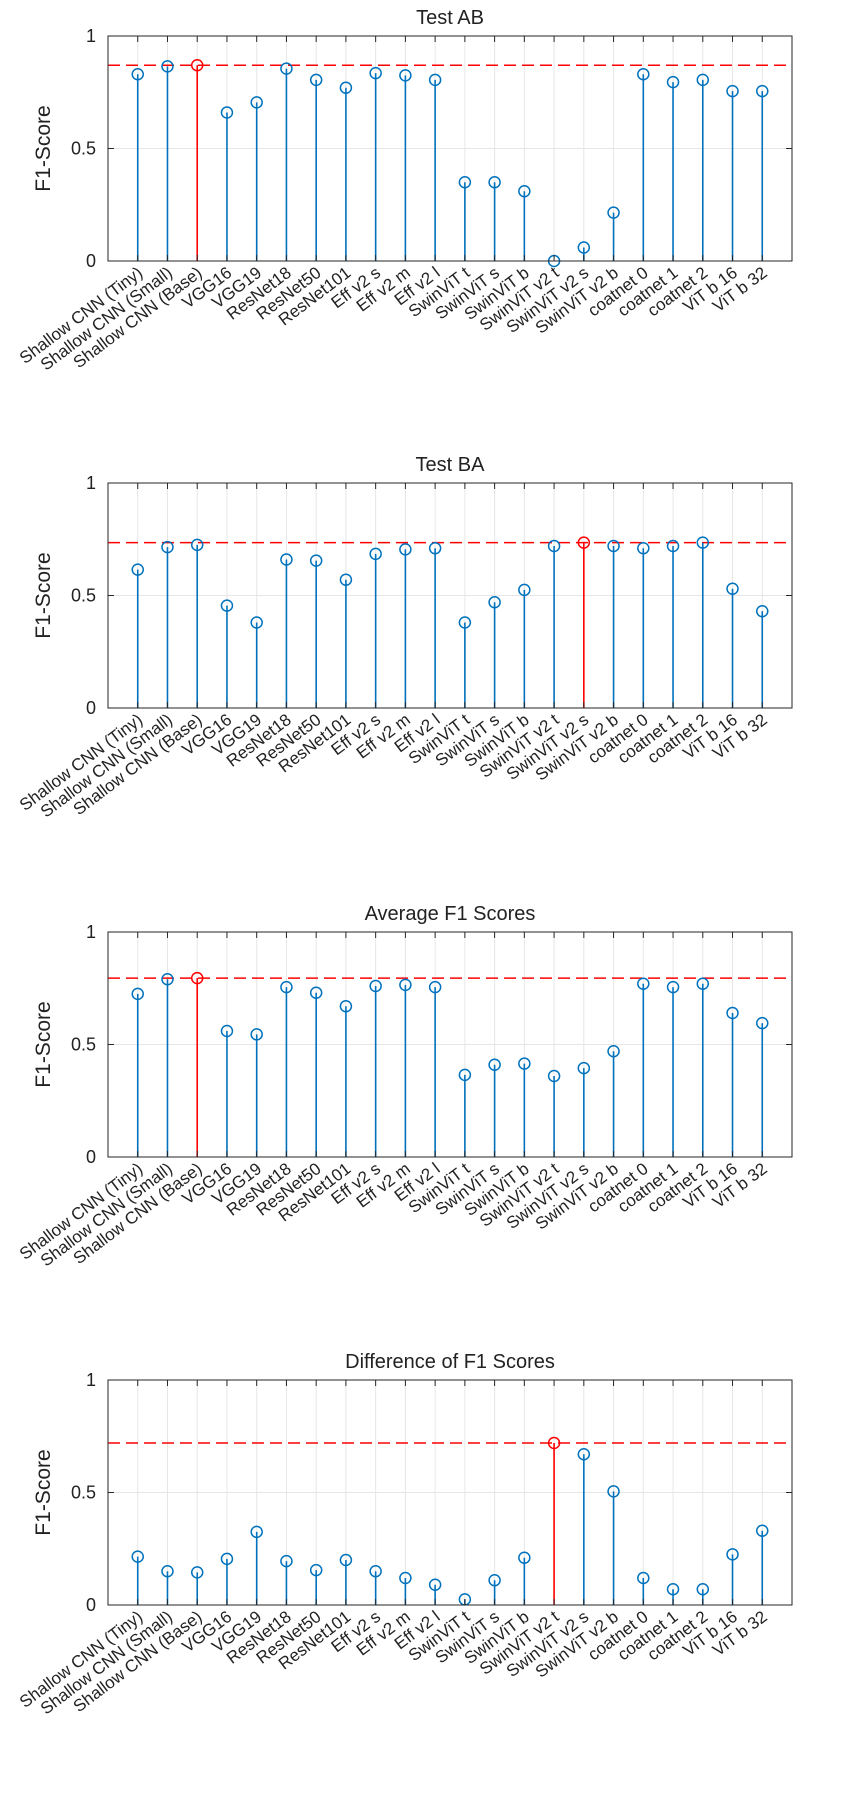 The width and height of the screenshot is (867, 1793). Describe the element at coordinates (450, 914) in the screenshot. I see `chart-title: Average F1 Scores` at that location.